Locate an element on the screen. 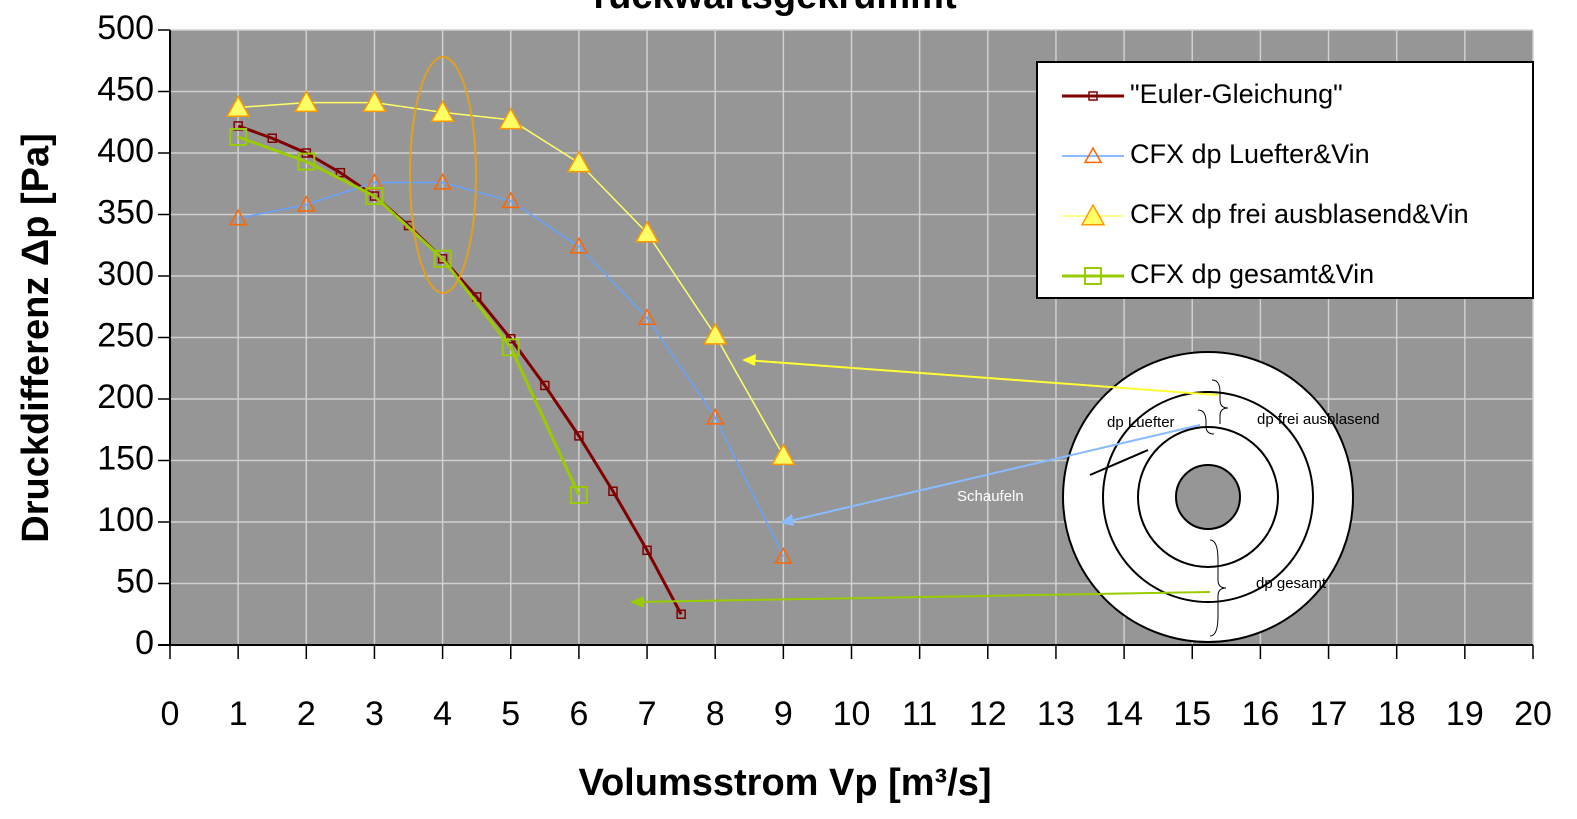 The height and width of the screenshot is (819, 1577). x-tick-label: 18 is located at coordinates (1397, 714).